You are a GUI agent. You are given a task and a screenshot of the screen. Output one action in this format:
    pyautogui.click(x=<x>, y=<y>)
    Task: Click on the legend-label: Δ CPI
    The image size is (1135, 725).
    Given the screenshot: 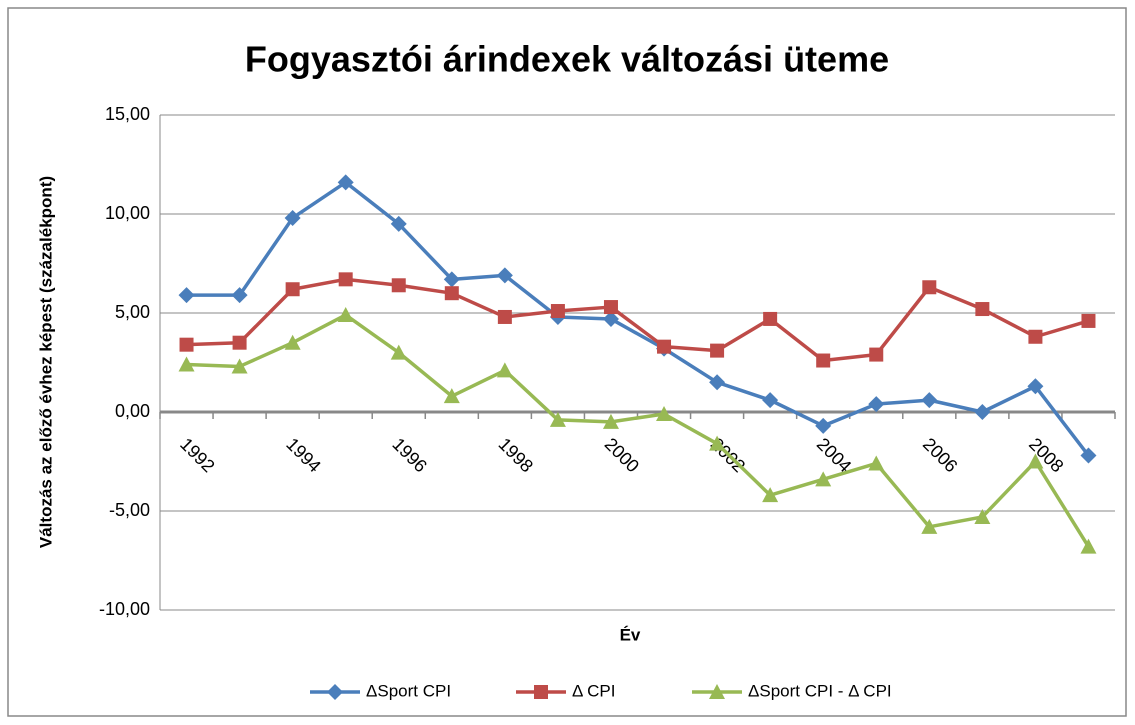 What is the action you would take?
    pyautogui.click(x=593, y=690)
    